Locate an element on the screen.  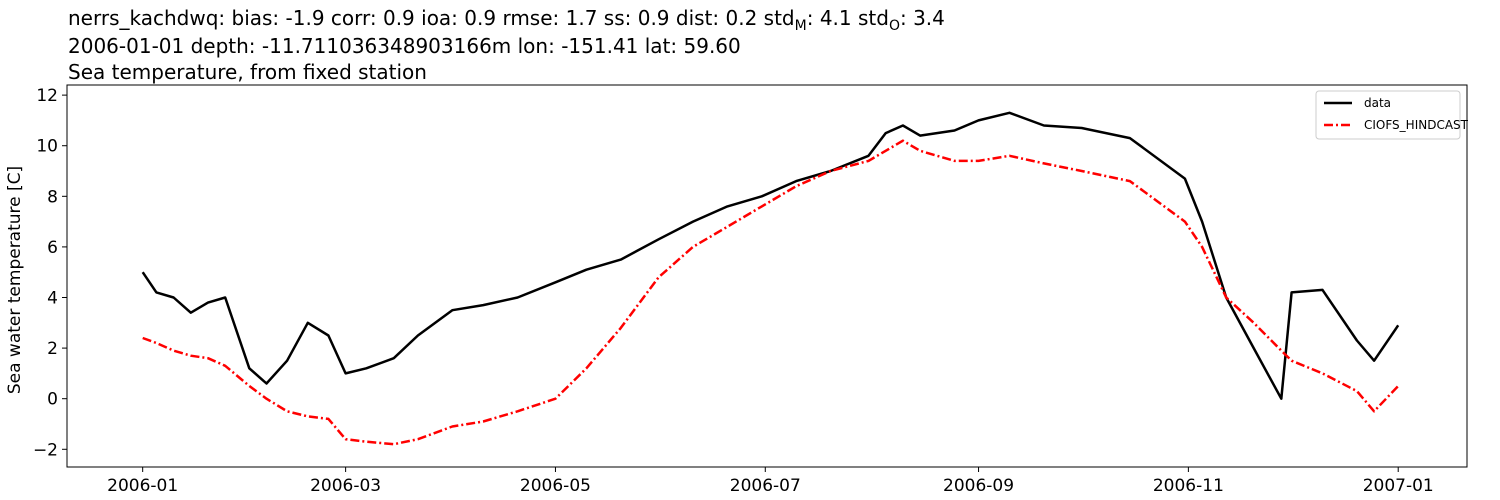
y-tick-label: −2 is located at coordinates (45, 450).